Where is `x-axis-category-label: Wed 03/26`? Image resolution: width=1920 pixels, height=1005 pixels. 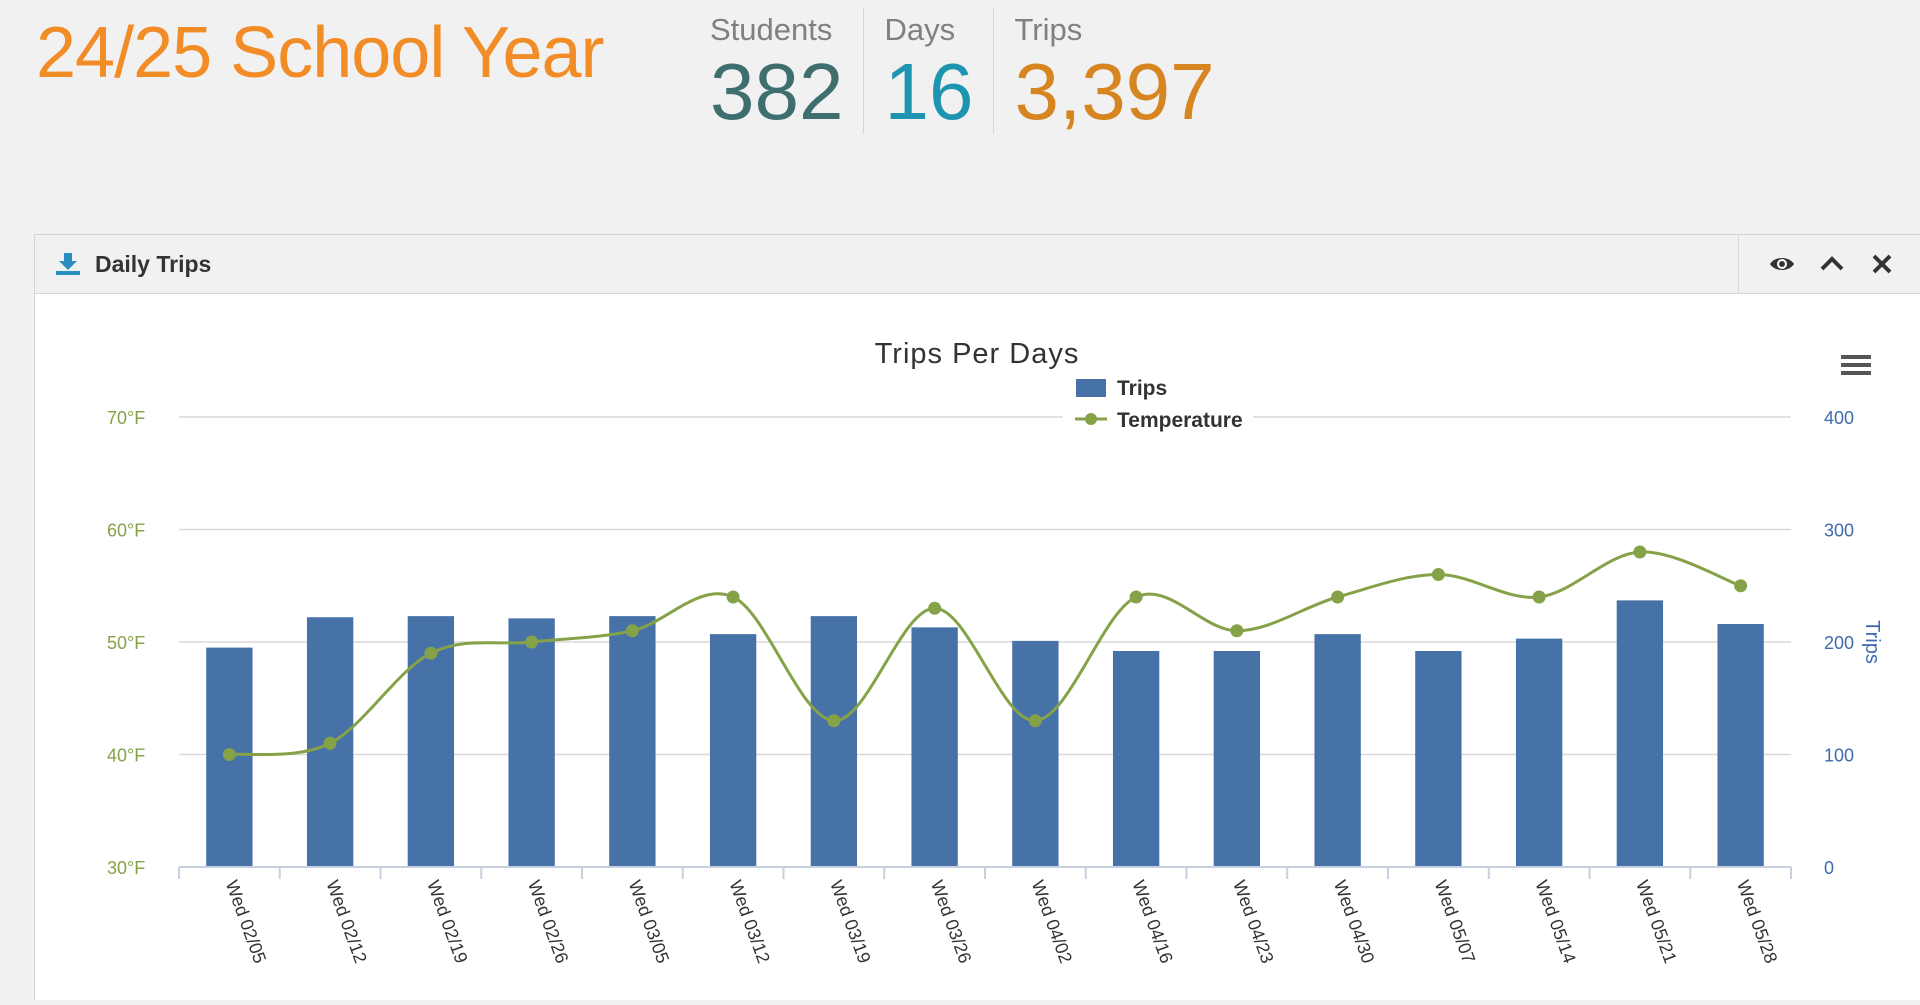 x-axis-category-label: Wed 03/26 is located at coordinates (951, 922).